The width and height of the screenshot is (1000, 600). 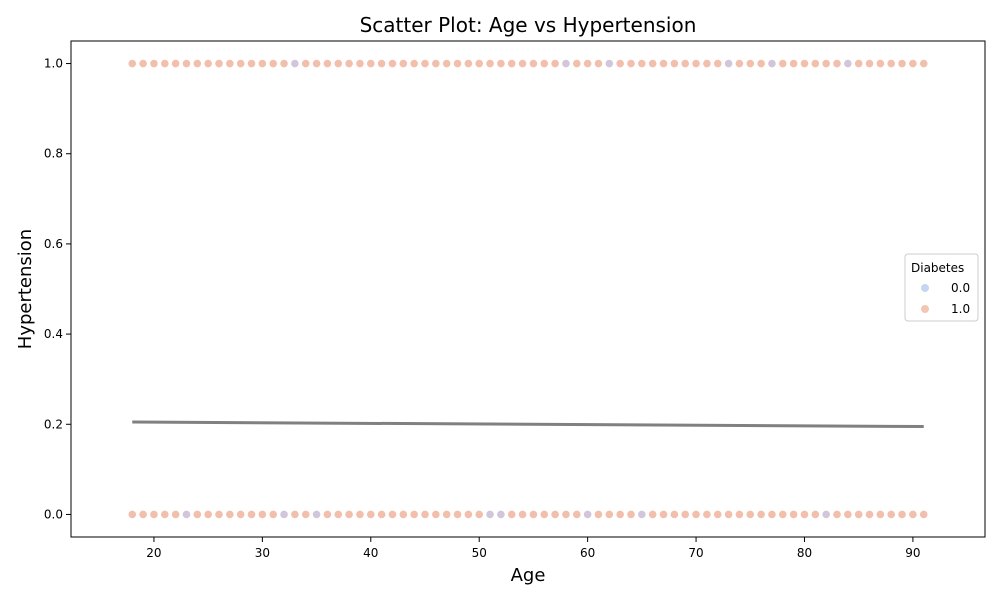 What do you see at coordinates (695, 553) in the screenshot?
I see `x-tick-label: 70` at bounding box center [695, 553].